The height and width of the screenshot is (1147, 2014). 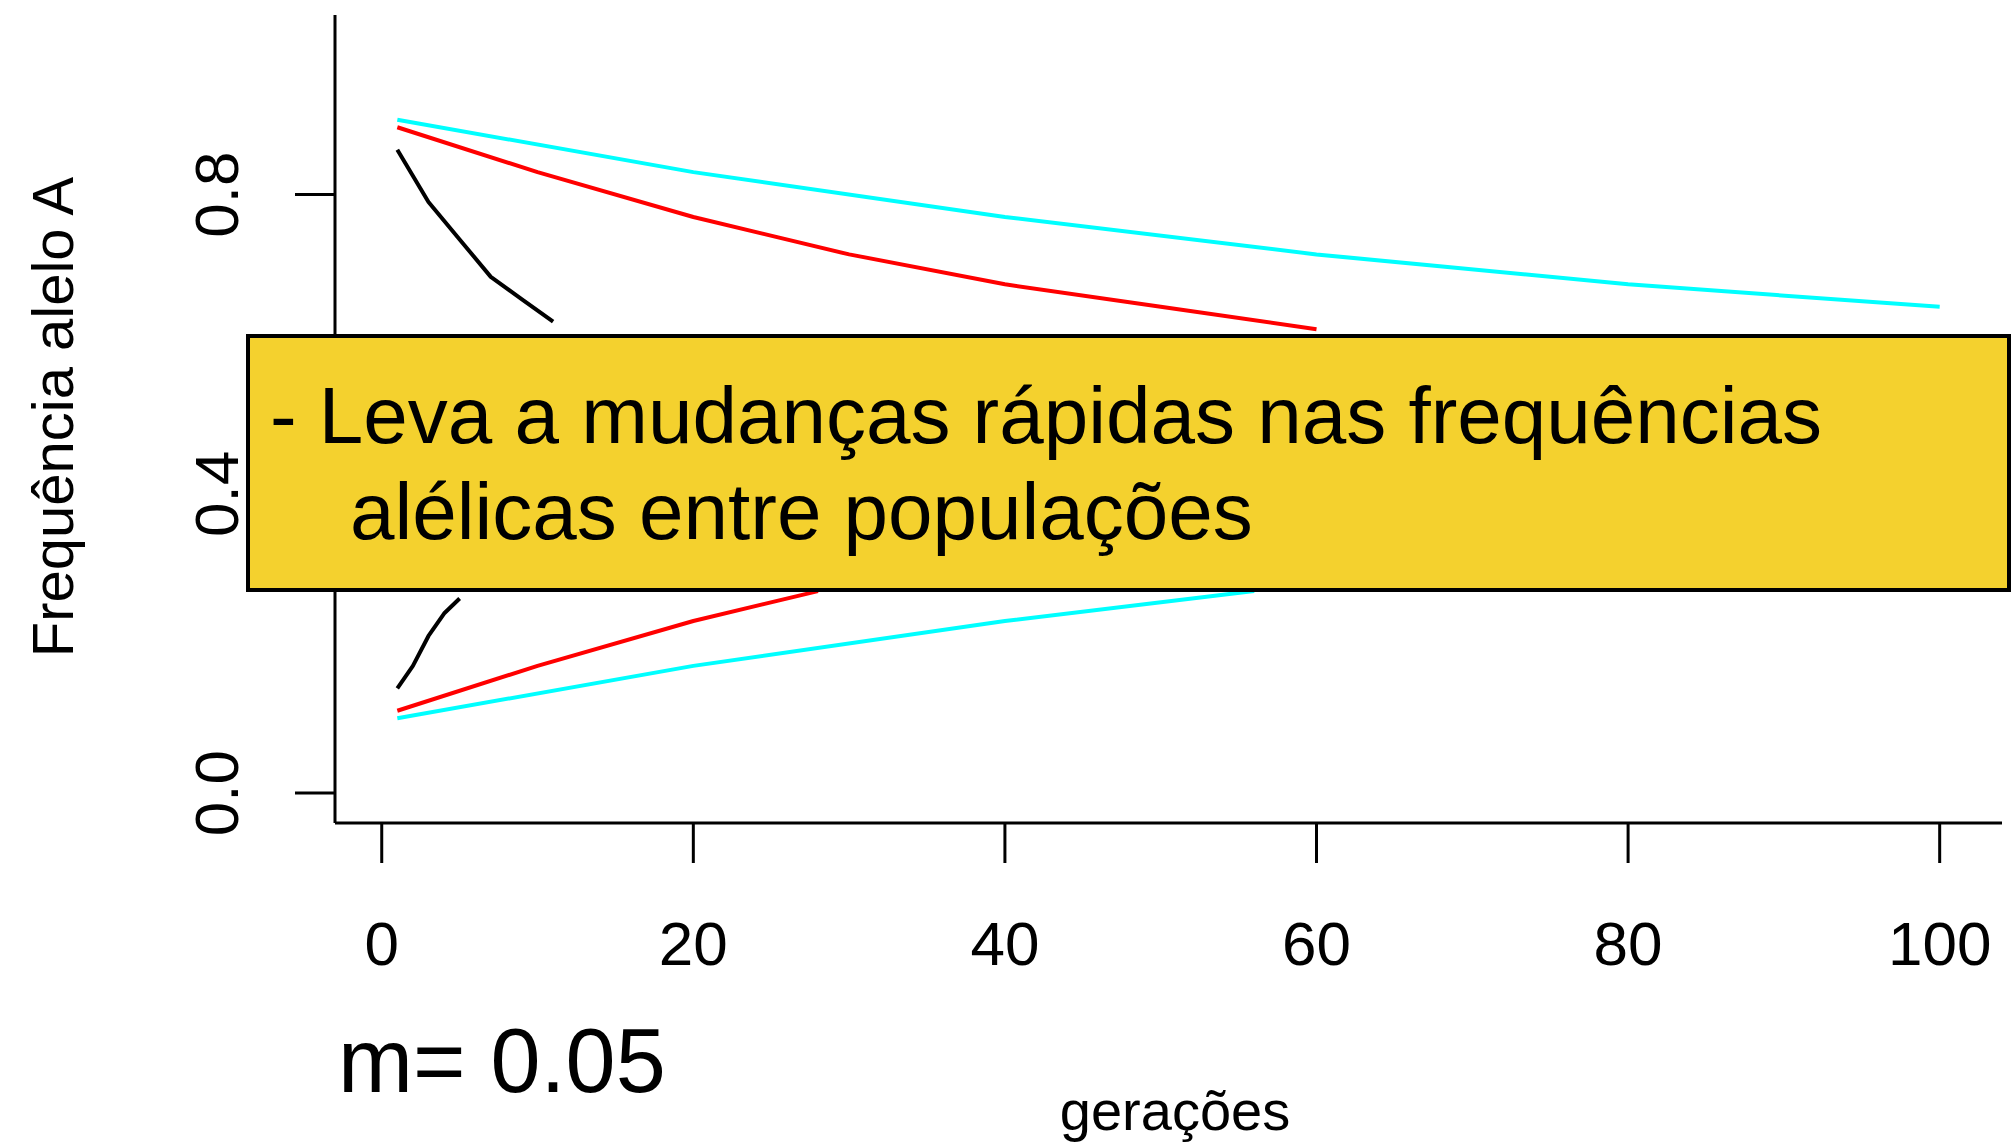 I want to click on text: m= 0.05, so click(x=502, y=1061).